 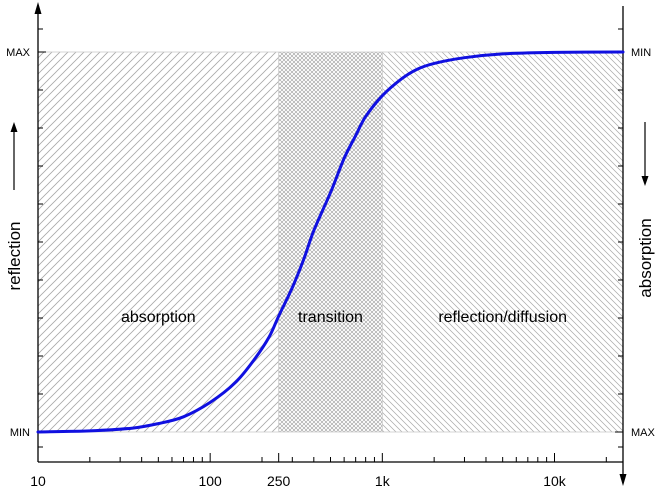 I want to click on left-top-label: MAX, so click(x=18, y=53).